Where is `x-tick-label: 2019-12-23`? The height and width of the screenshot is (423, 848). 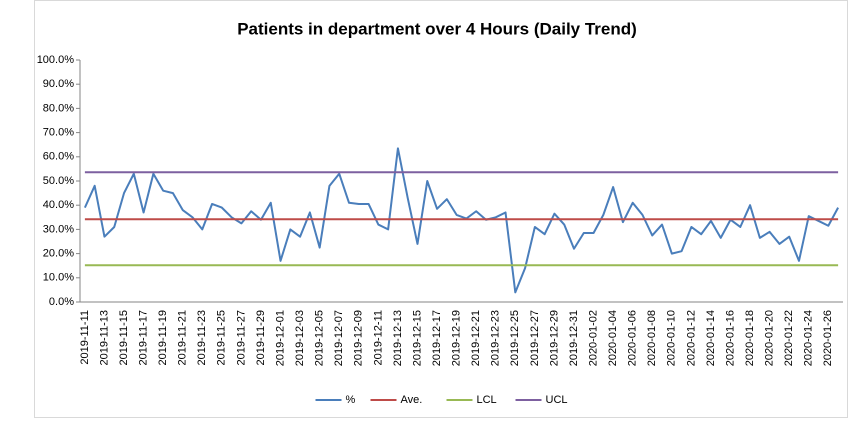 x-tick-label: 2019-12-23 is located at coordinates (496, 338).